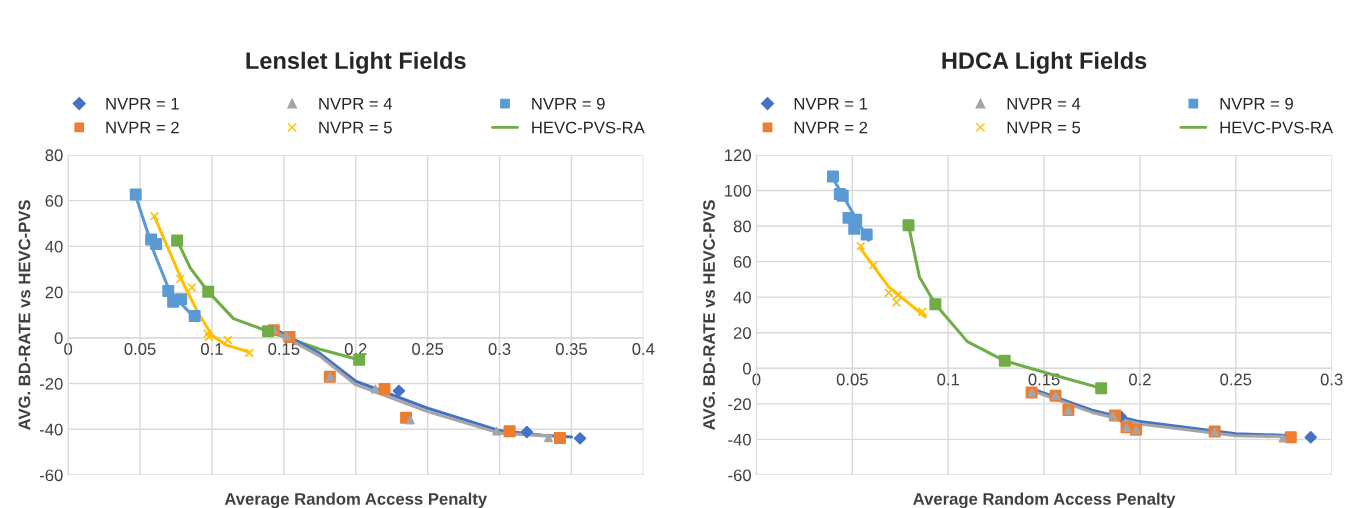  Describe the element at coordinates (643, 349) in the screenshot. I see `x-tick-label: 0.4` at that location.